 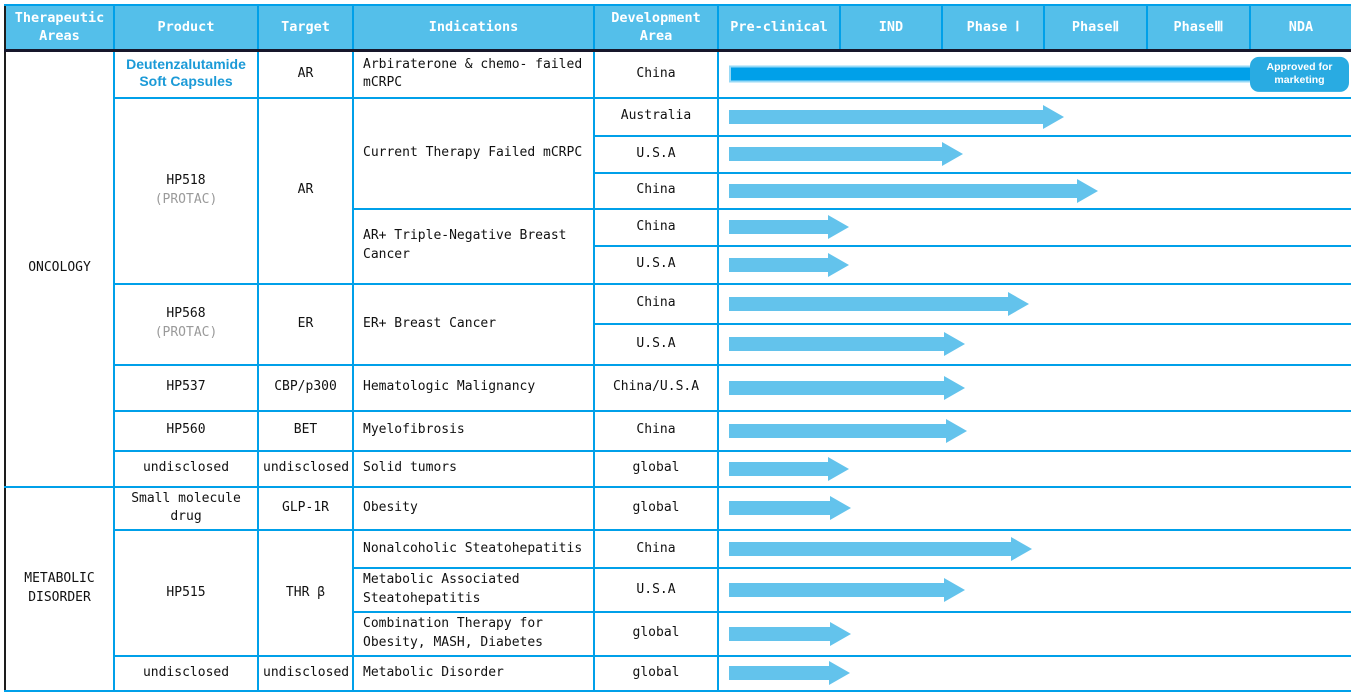 I want to click on table-row: HP560 BET Myelofibrosis China, so click(x=678, y=430).